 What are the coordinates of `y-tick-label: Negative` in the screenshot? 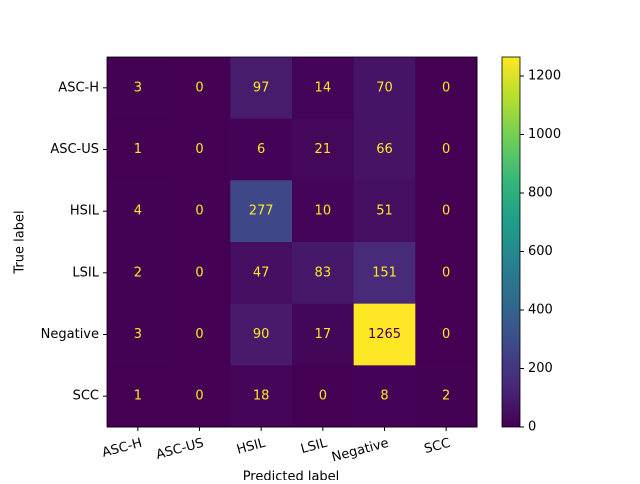 It's located at (70, 334).